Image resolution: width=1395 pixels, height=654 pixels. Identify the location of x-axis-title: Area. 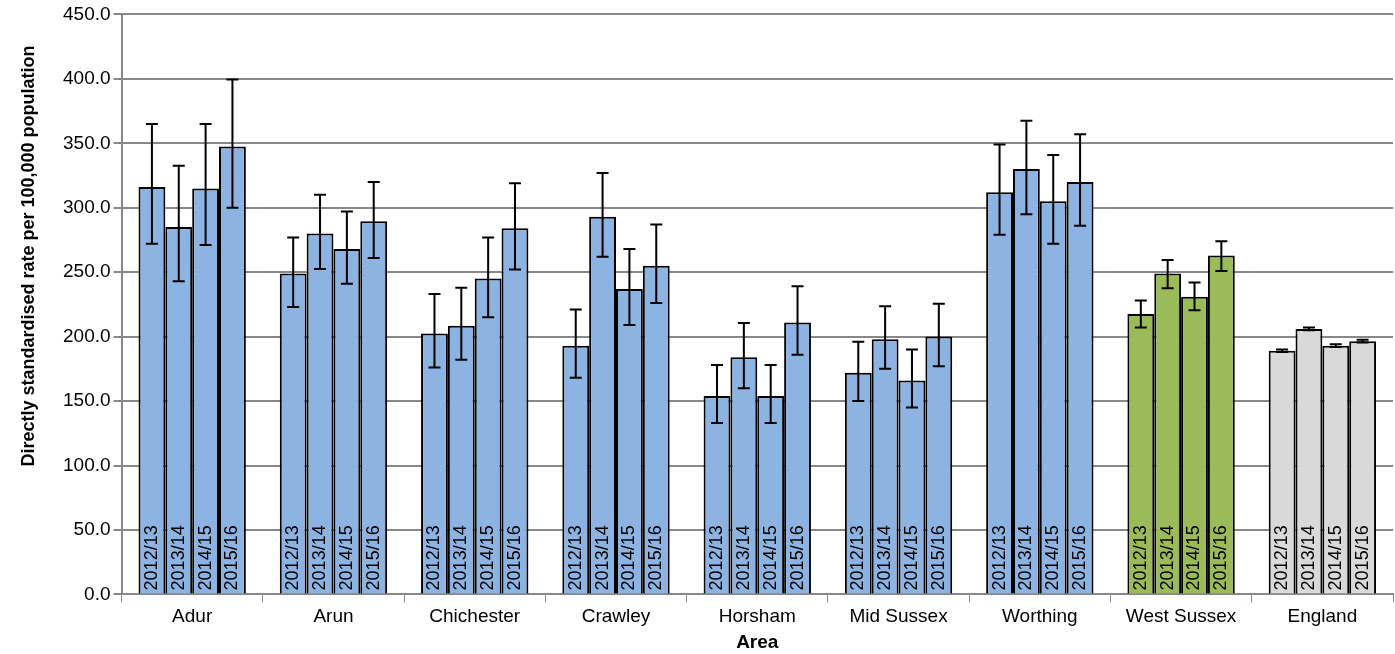
(757, 641).